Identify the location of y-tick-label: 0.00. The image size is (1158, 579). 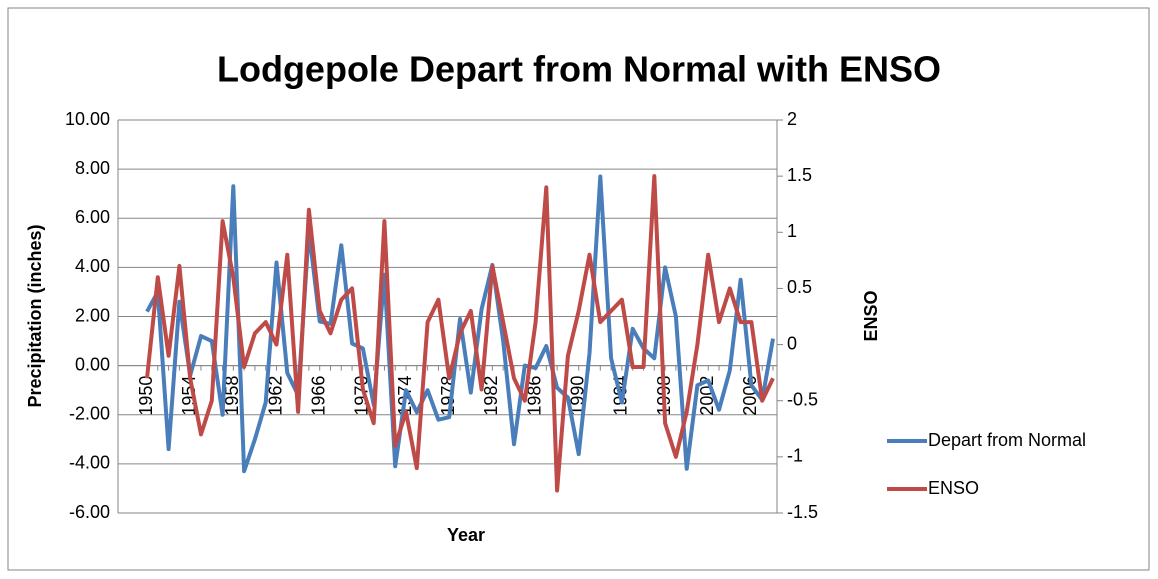
(92, 364).